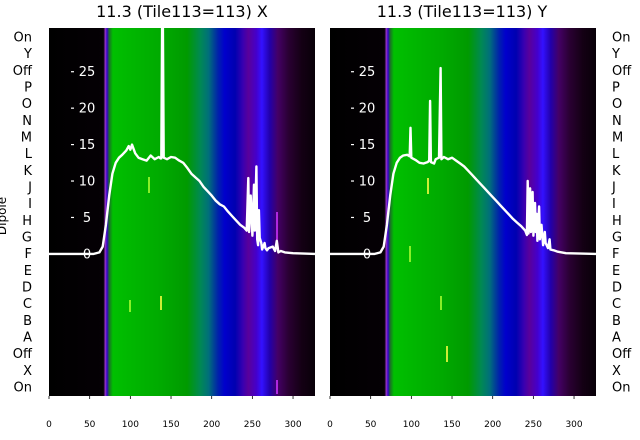 This screenshot has width=640, height=440. Describe the element at coordinates (182, 11) in the screenshot. I see `panel-x-title: 11.3 (Tile113=113) X` at that location.